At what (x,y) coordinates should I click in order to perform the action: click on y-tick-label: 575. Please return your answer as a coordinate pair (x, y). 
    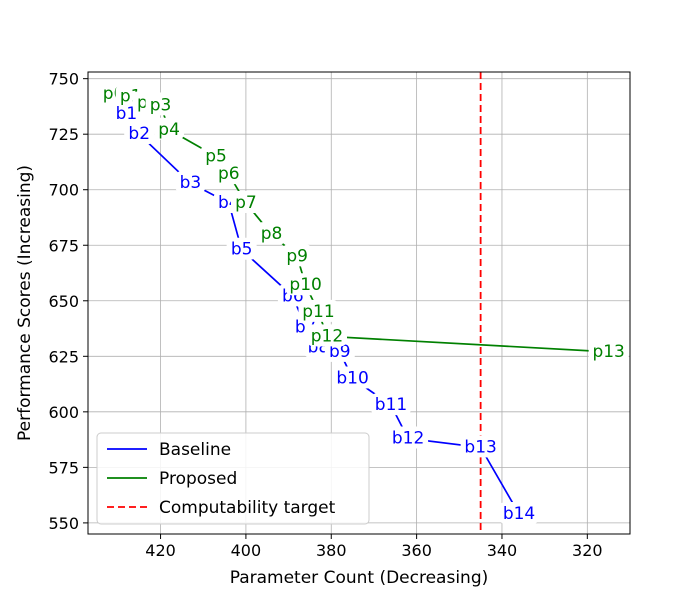
    Looking at the image, I should click on (63, 467).